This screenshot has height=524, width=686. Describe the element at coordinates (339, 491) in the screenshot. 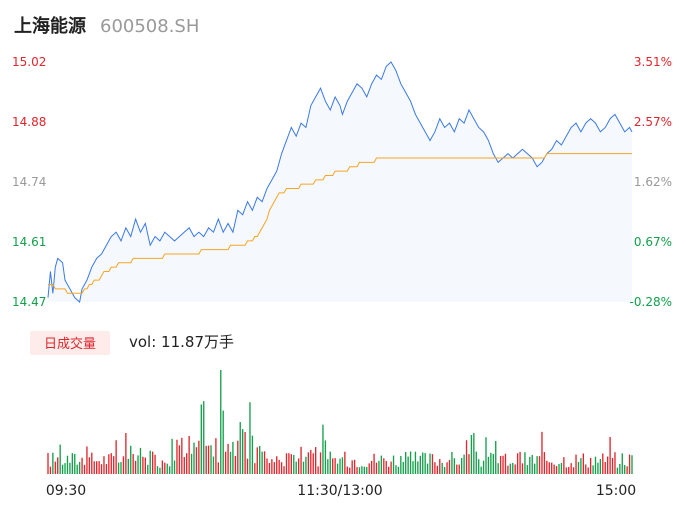

I see `time-tick-label: 11:30/13:00` at that location.